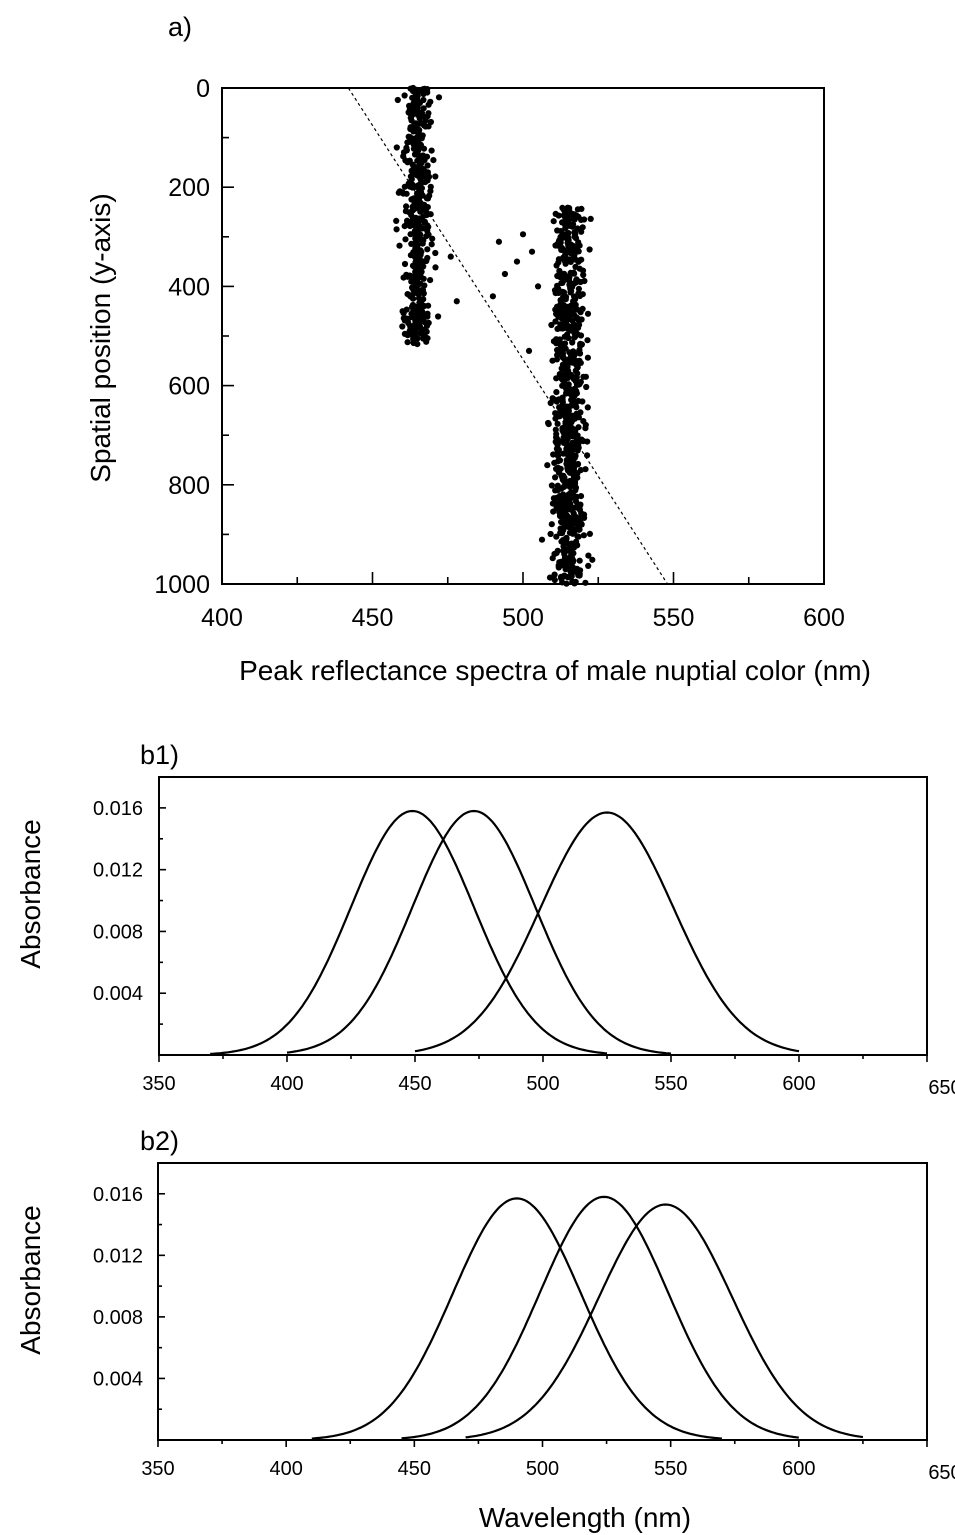 Image resolution: width=955 pixels, height=1535 pixels. What do you see at coordinates (203, 89) in the screenshot?
I see `y-tick-label: 0` at bounding box center [203, 89].